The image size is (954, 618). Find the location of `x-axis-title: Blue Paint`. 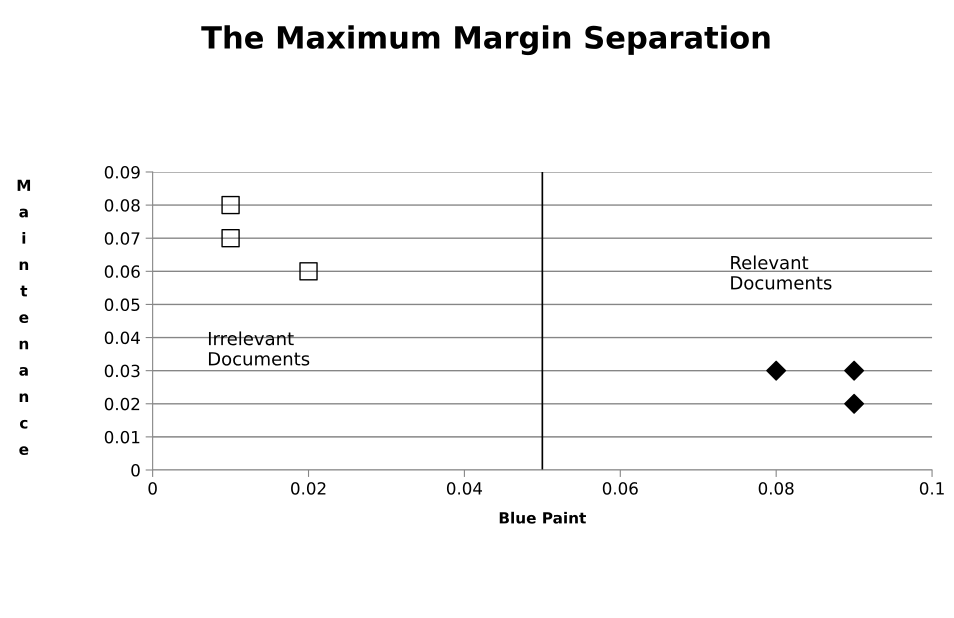

x-axis-title: Blue Paint is located at coordinates (543, 518).